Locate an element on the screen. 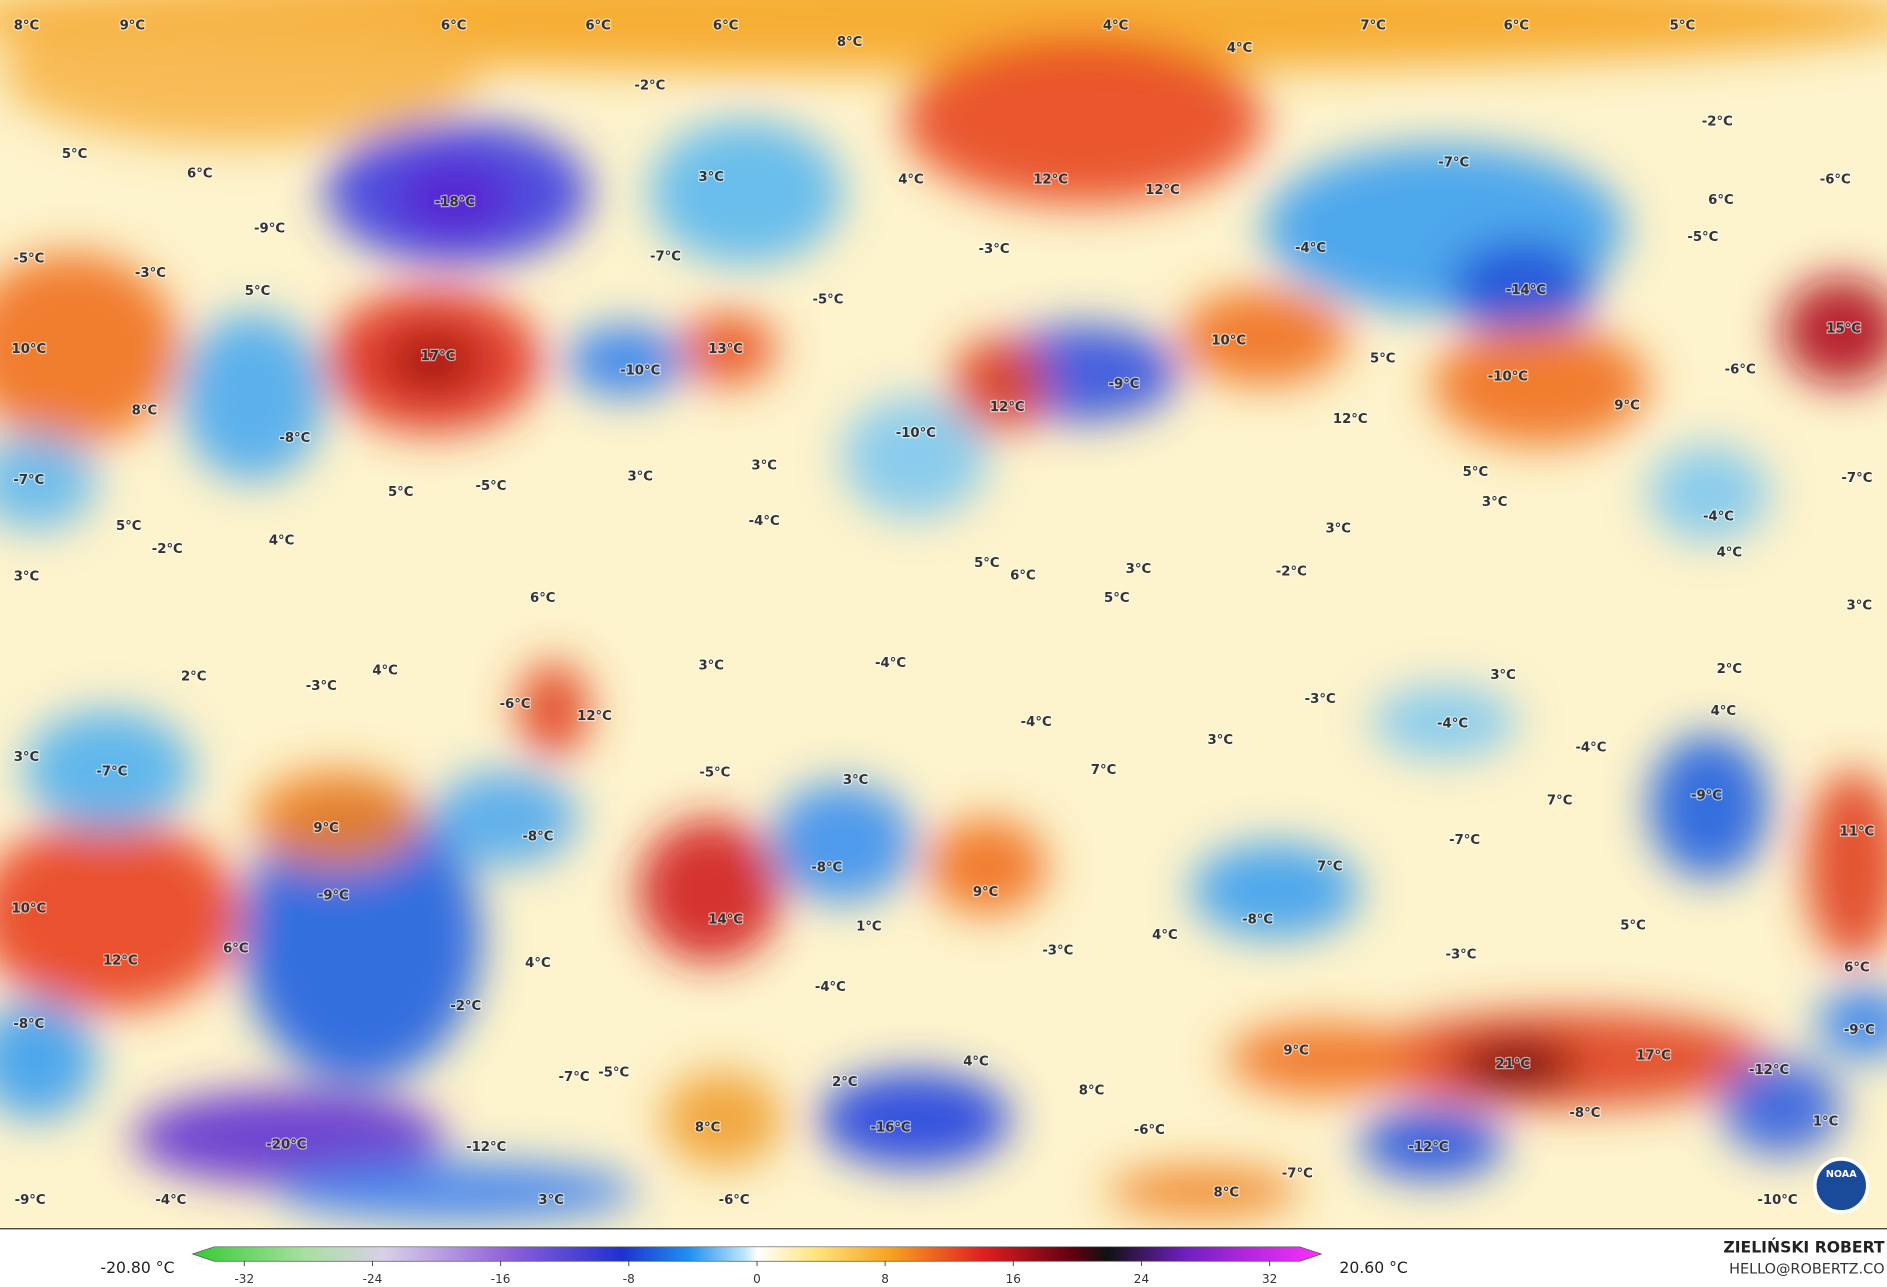 This screenshot has height=1287, width=1887. logo: NOAA is located at coordinates (1841, 1185).